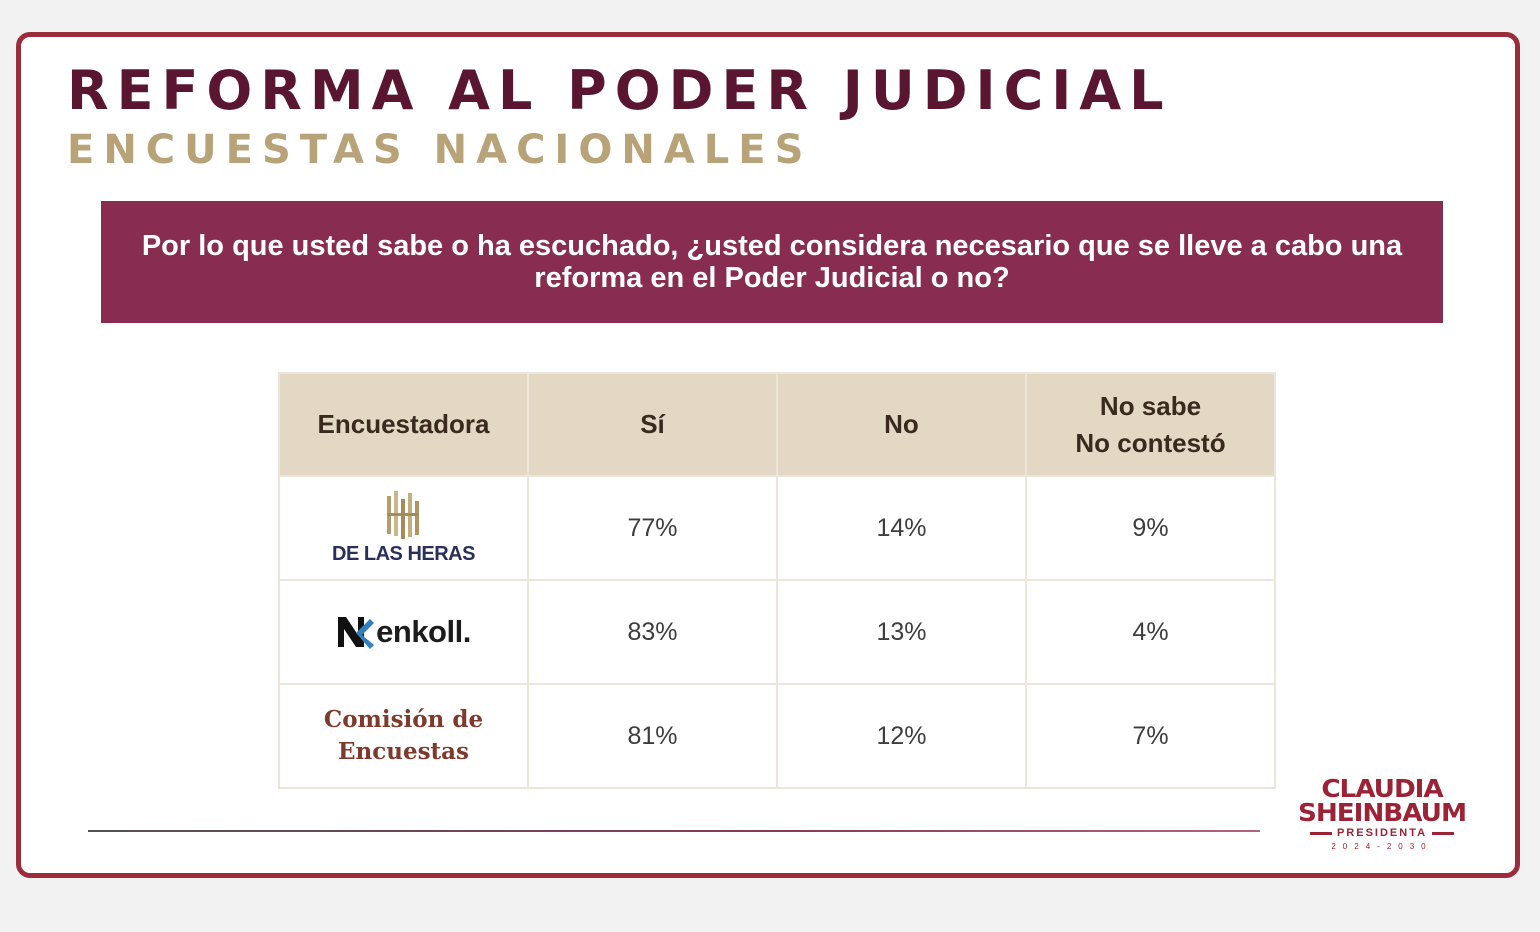  What do you see at coordinates (1150, 442) in the screenshot?
I see `header-no-contesto: No contestó` at bounding box center [1150, 442].